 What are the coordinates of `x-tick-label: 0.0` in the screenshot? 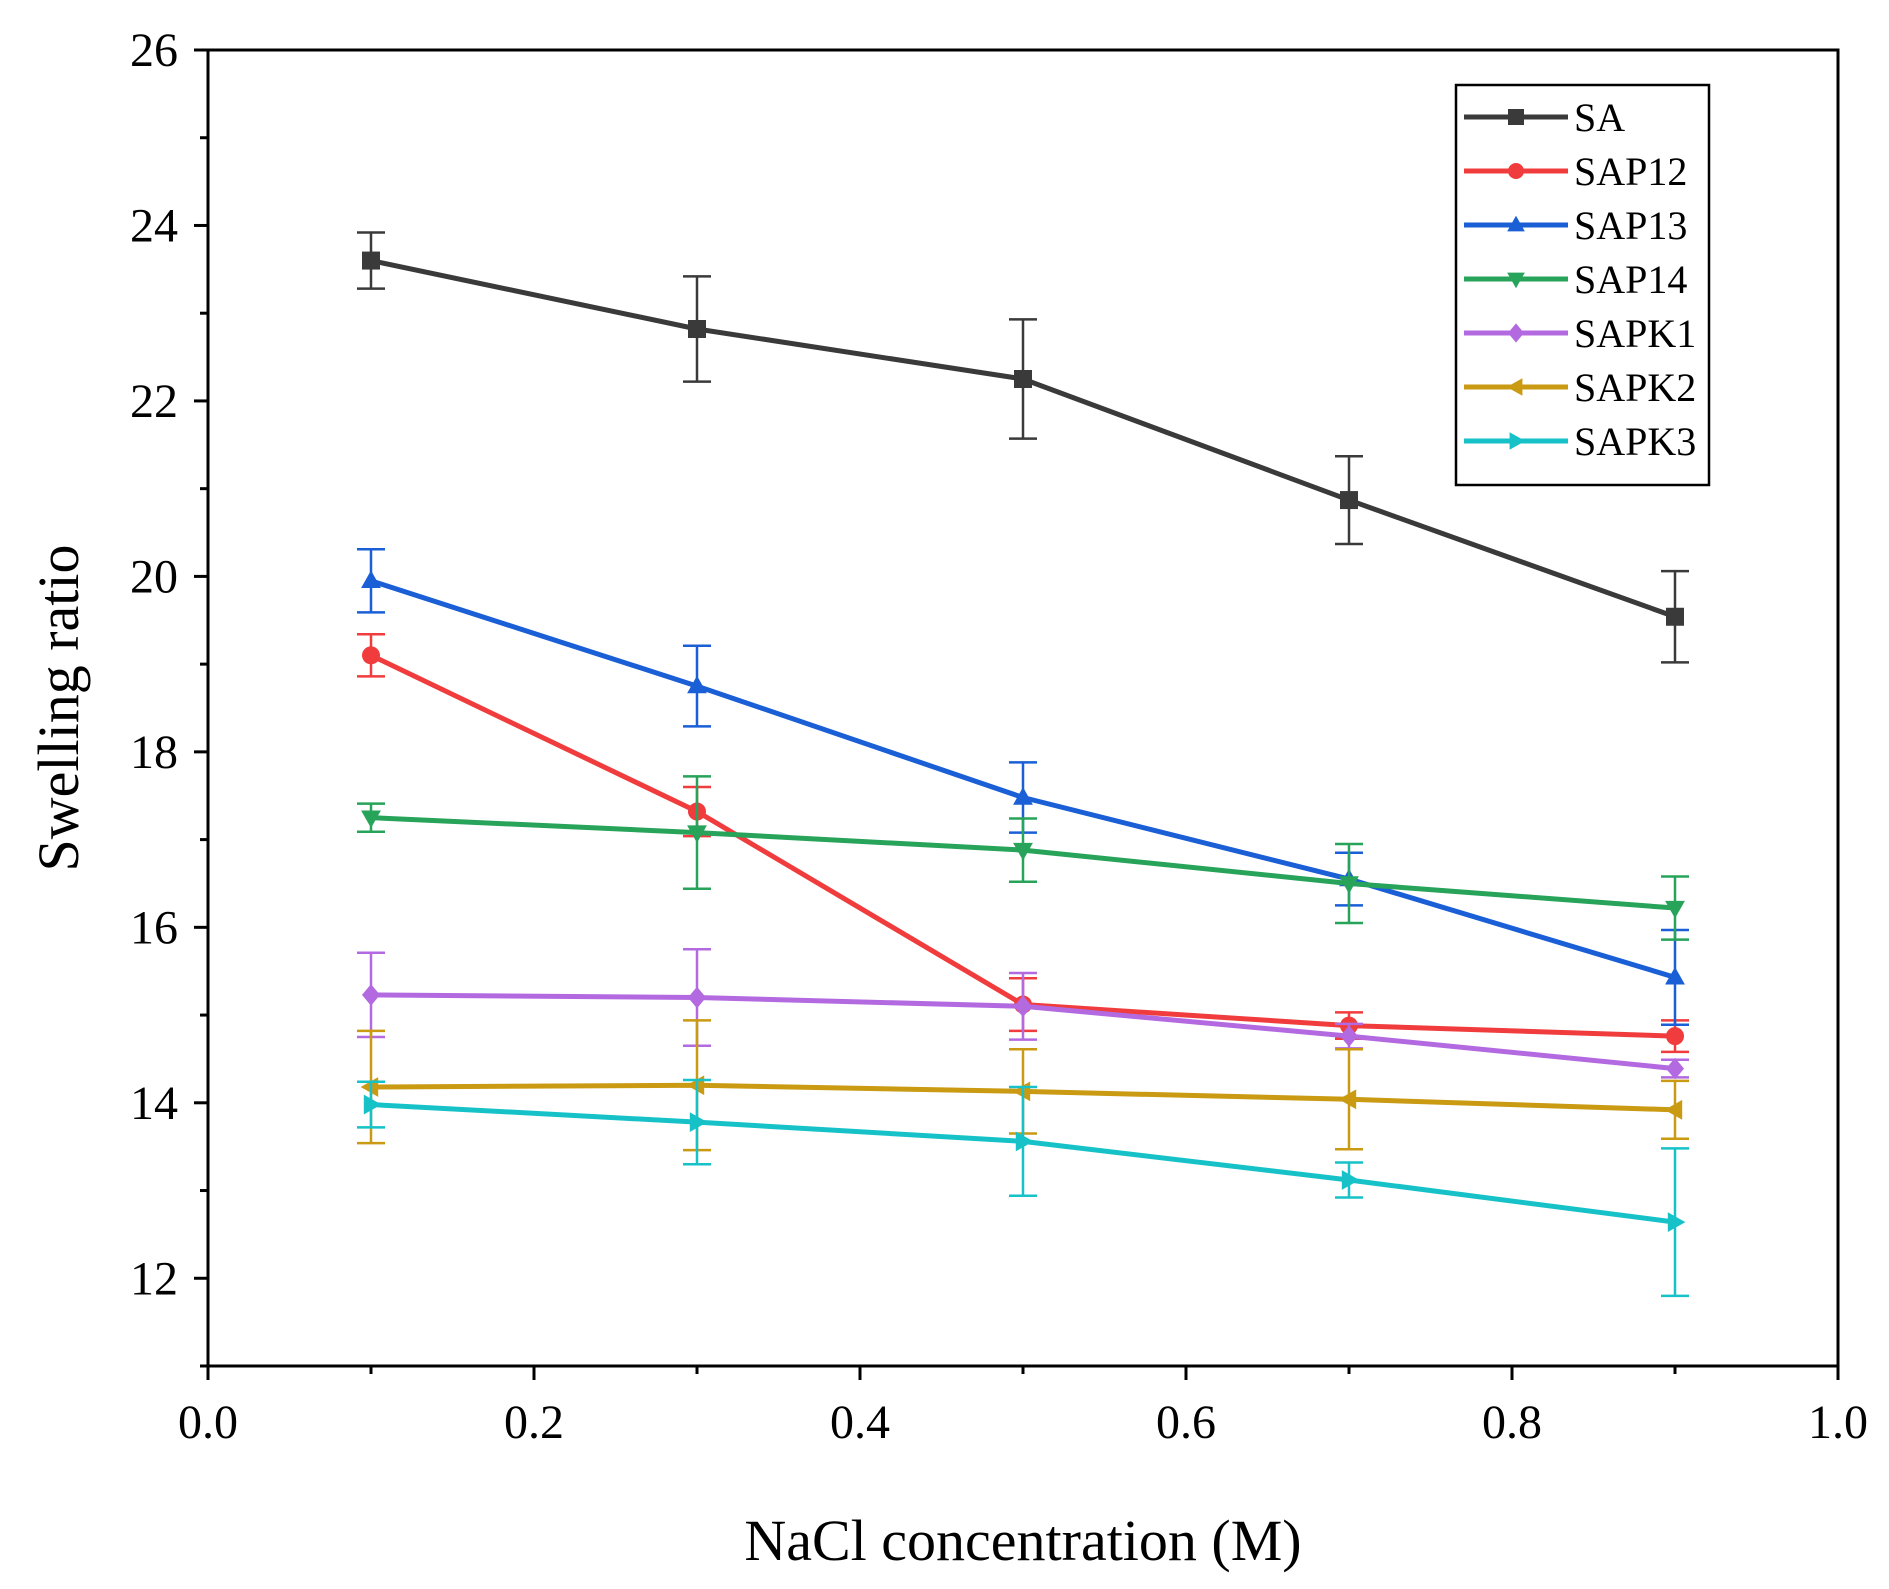 It's located at (208, 1422).